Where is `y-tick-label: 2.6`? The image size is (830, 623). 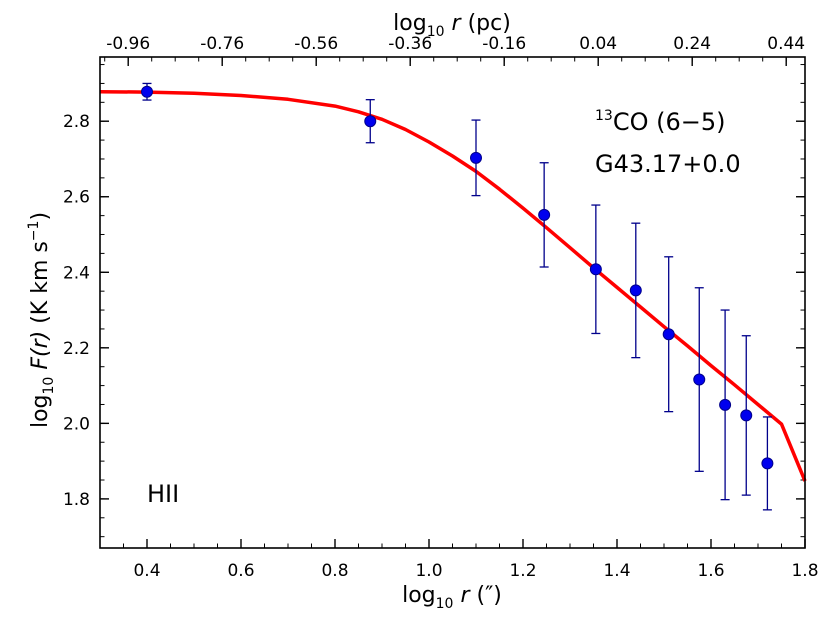
y-tick-label: 2.6 is located at coordinates (76, 198).